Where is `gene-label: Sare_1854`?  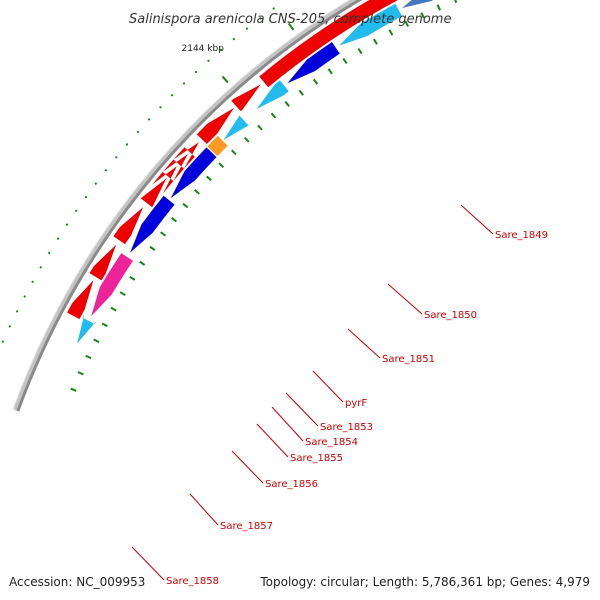
gene-label: Sare_1854 is located at coordinates (331, 442).